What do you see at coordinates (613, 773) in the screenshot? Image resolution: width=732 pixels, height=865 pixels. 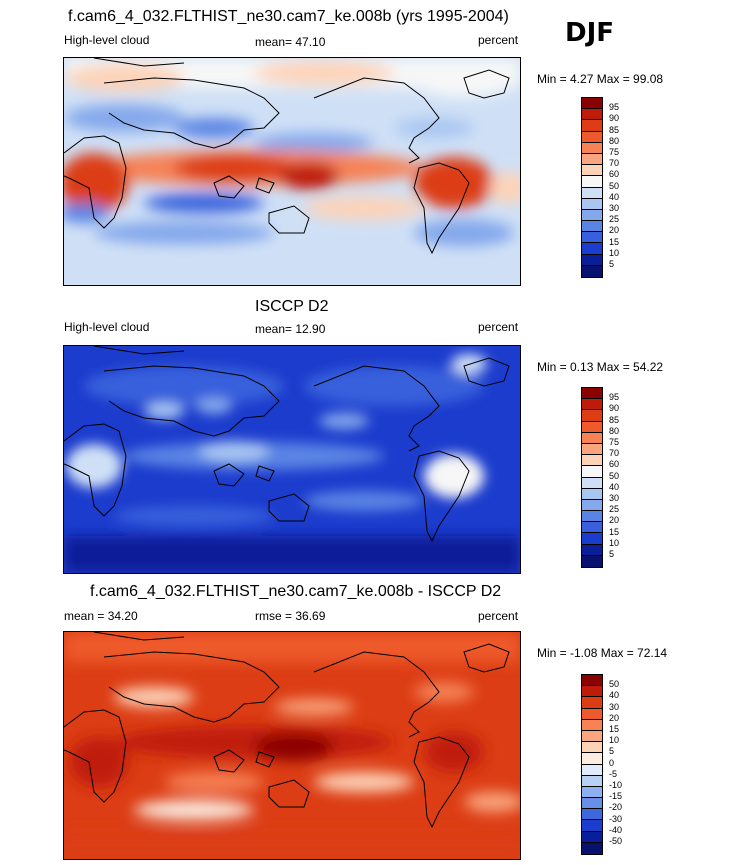 I see `colorbar-tick-label: -5` at bounding box center [613, 773].